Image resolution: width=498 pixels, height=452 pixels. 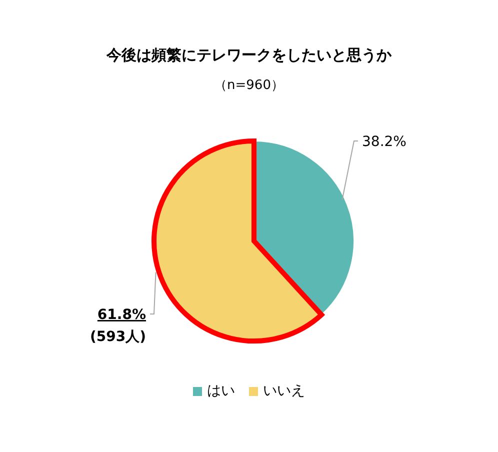 I want to click on chart-title: 今後は頻繁にテレワークをしたいと思うか, so click(x=248, y=55).